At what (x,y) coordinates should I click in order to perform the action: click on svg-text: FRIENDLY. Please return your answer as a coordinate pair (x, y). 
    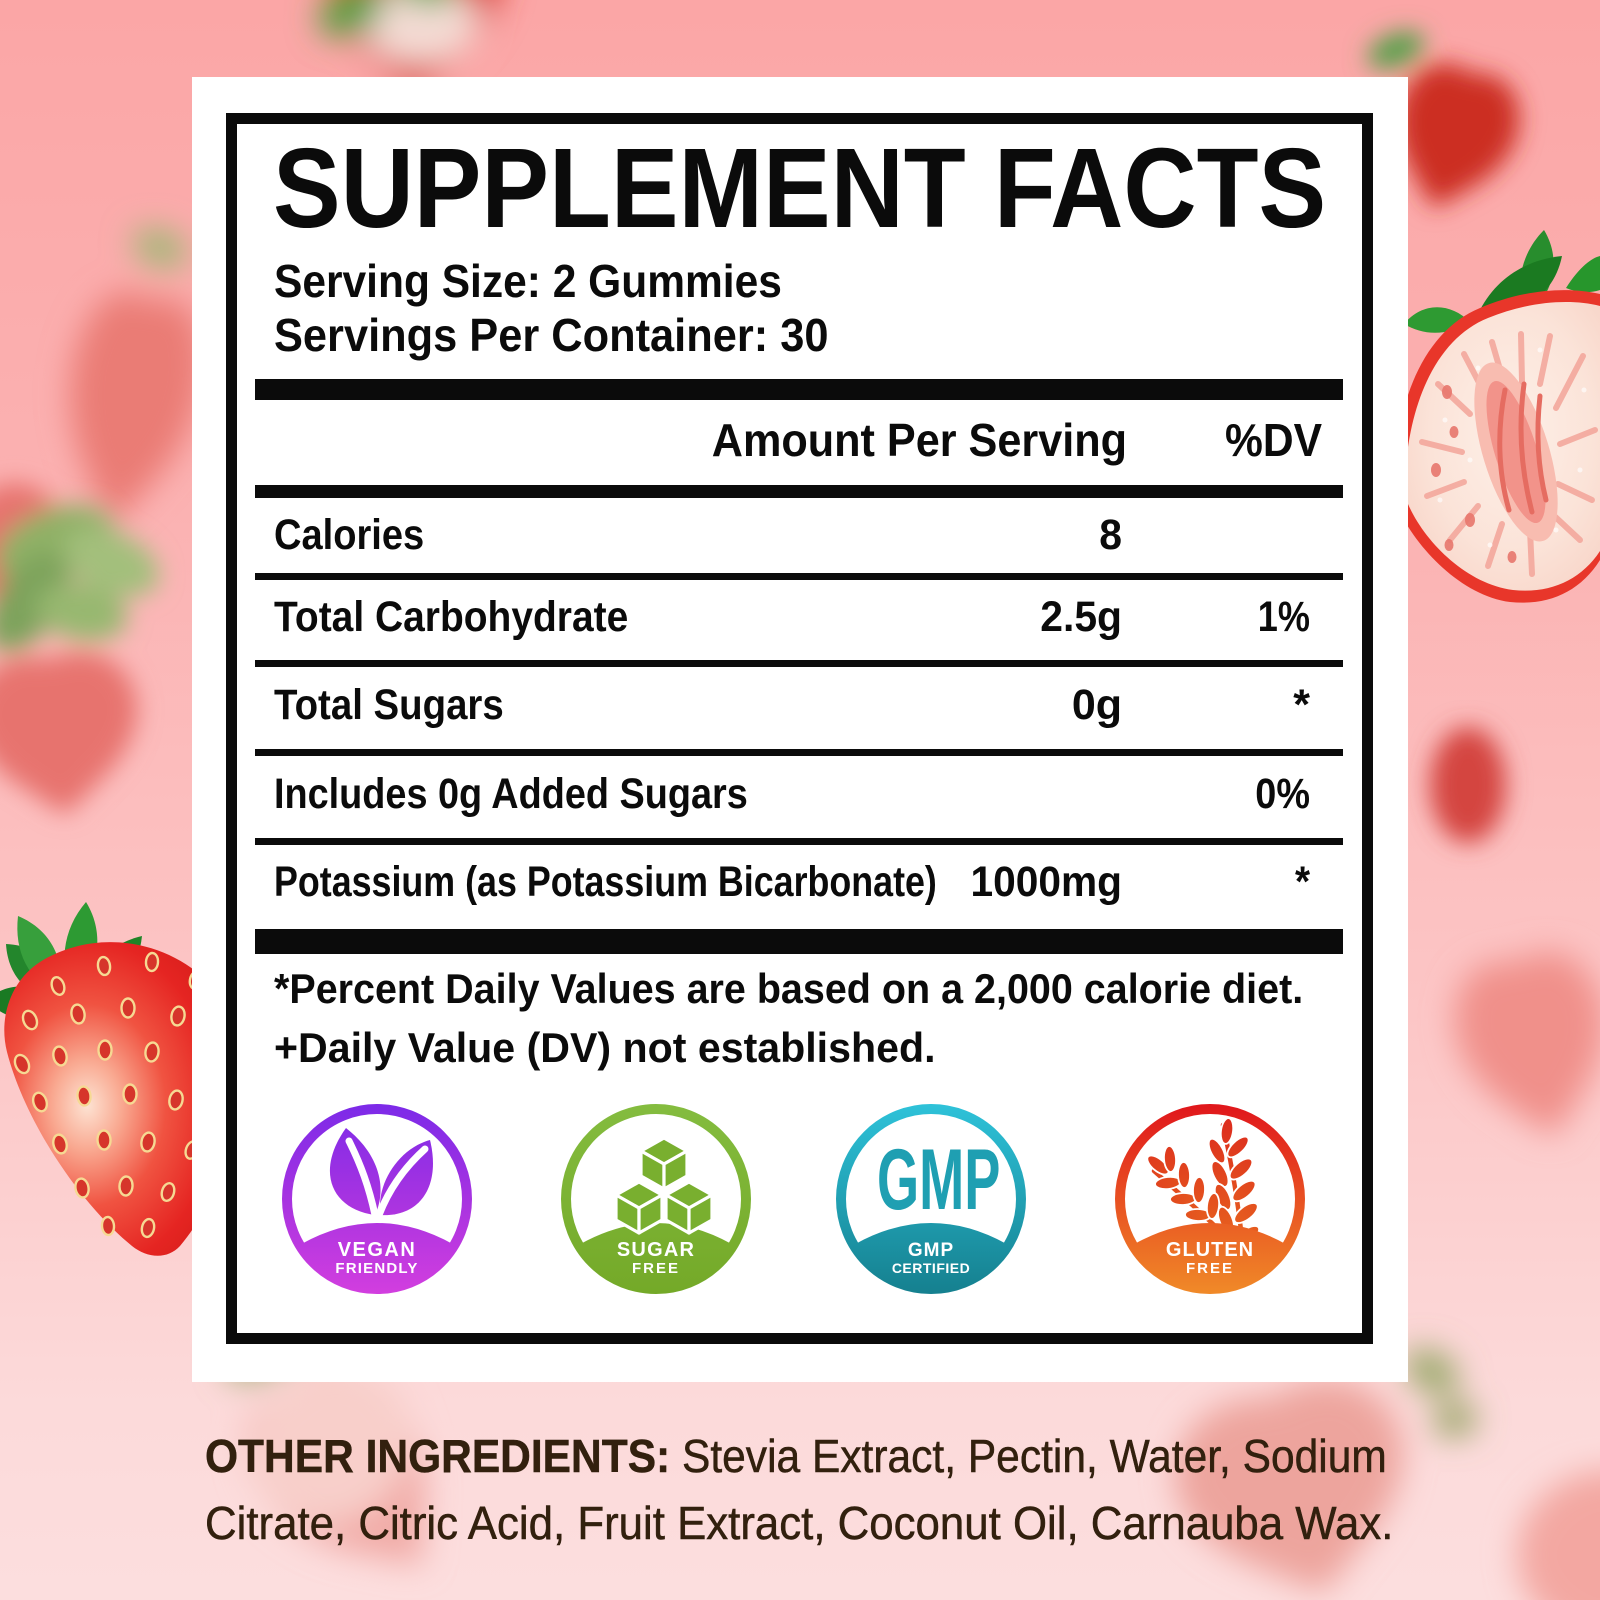
    Looking at the image, I should click on (376, 1268).